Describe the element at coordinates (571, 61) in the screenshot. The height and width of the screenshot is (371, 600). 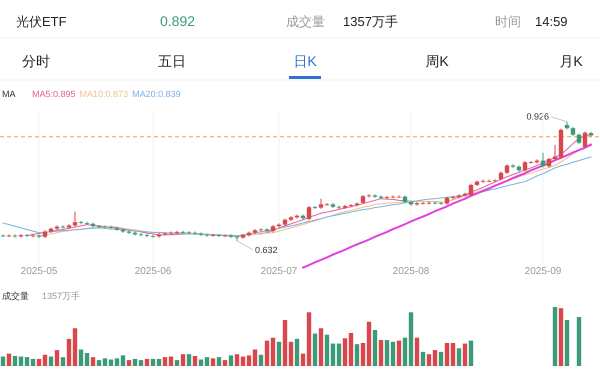
I see `text: 月K` at that location.